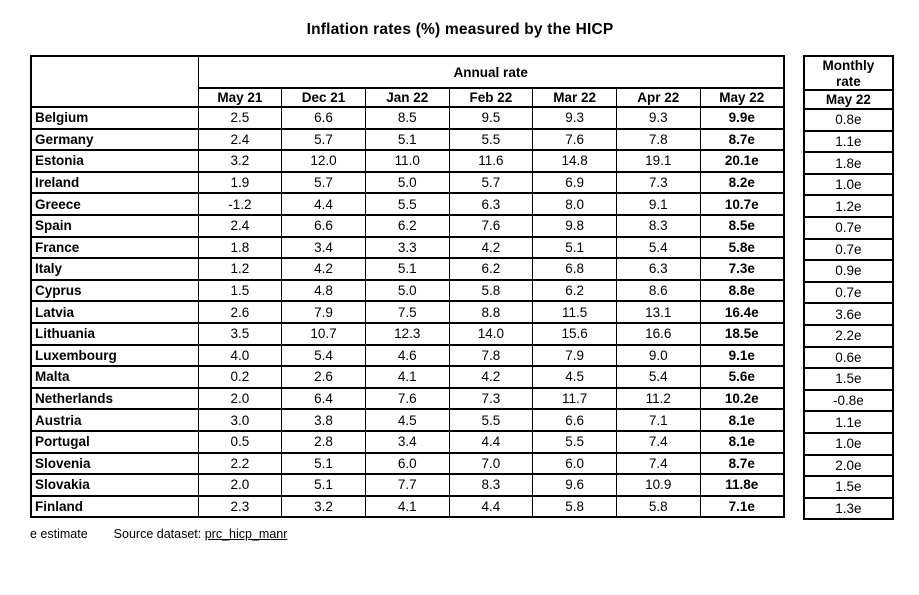  I want to click on annual-value-cell: 18.5e, so click(742, 333).